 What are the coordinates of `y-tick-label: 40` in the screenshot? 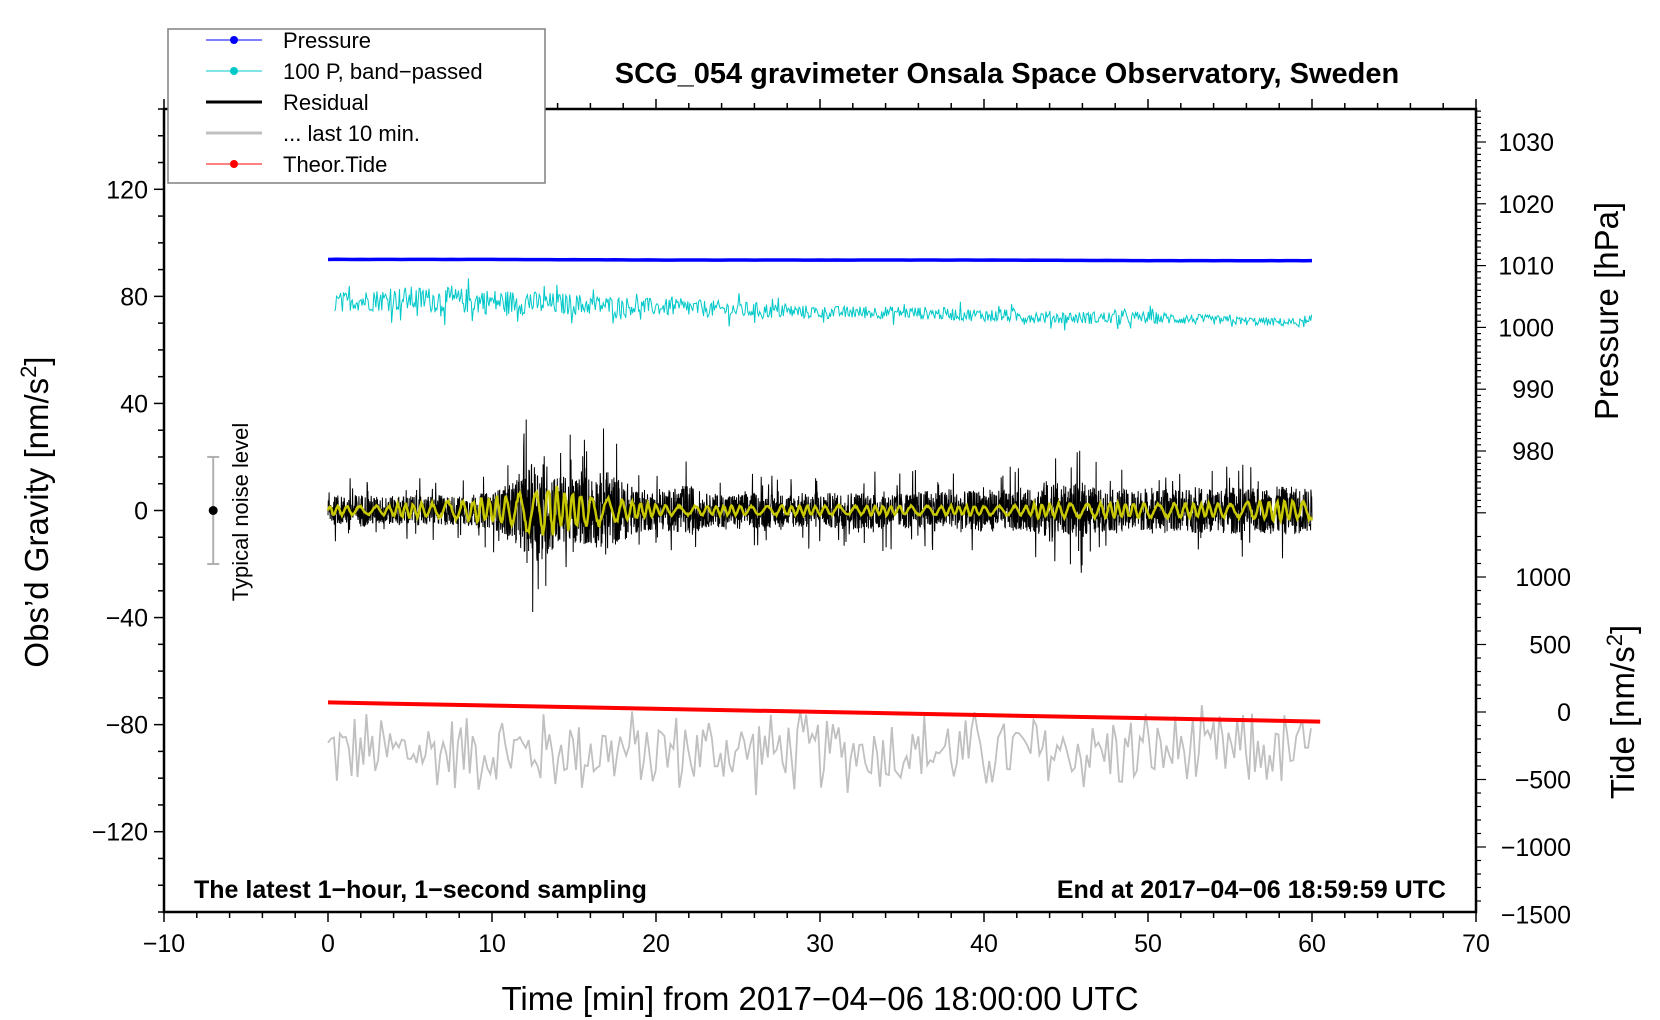 It's located at (134, 404).